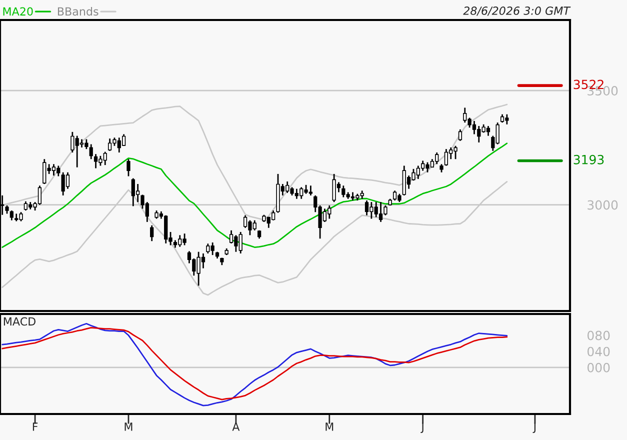 The width and height of the screenshot is (627, 440). Describe the element at coordinates (18, 11) in the screenshot. I see `legend-label: MA20` at that location.